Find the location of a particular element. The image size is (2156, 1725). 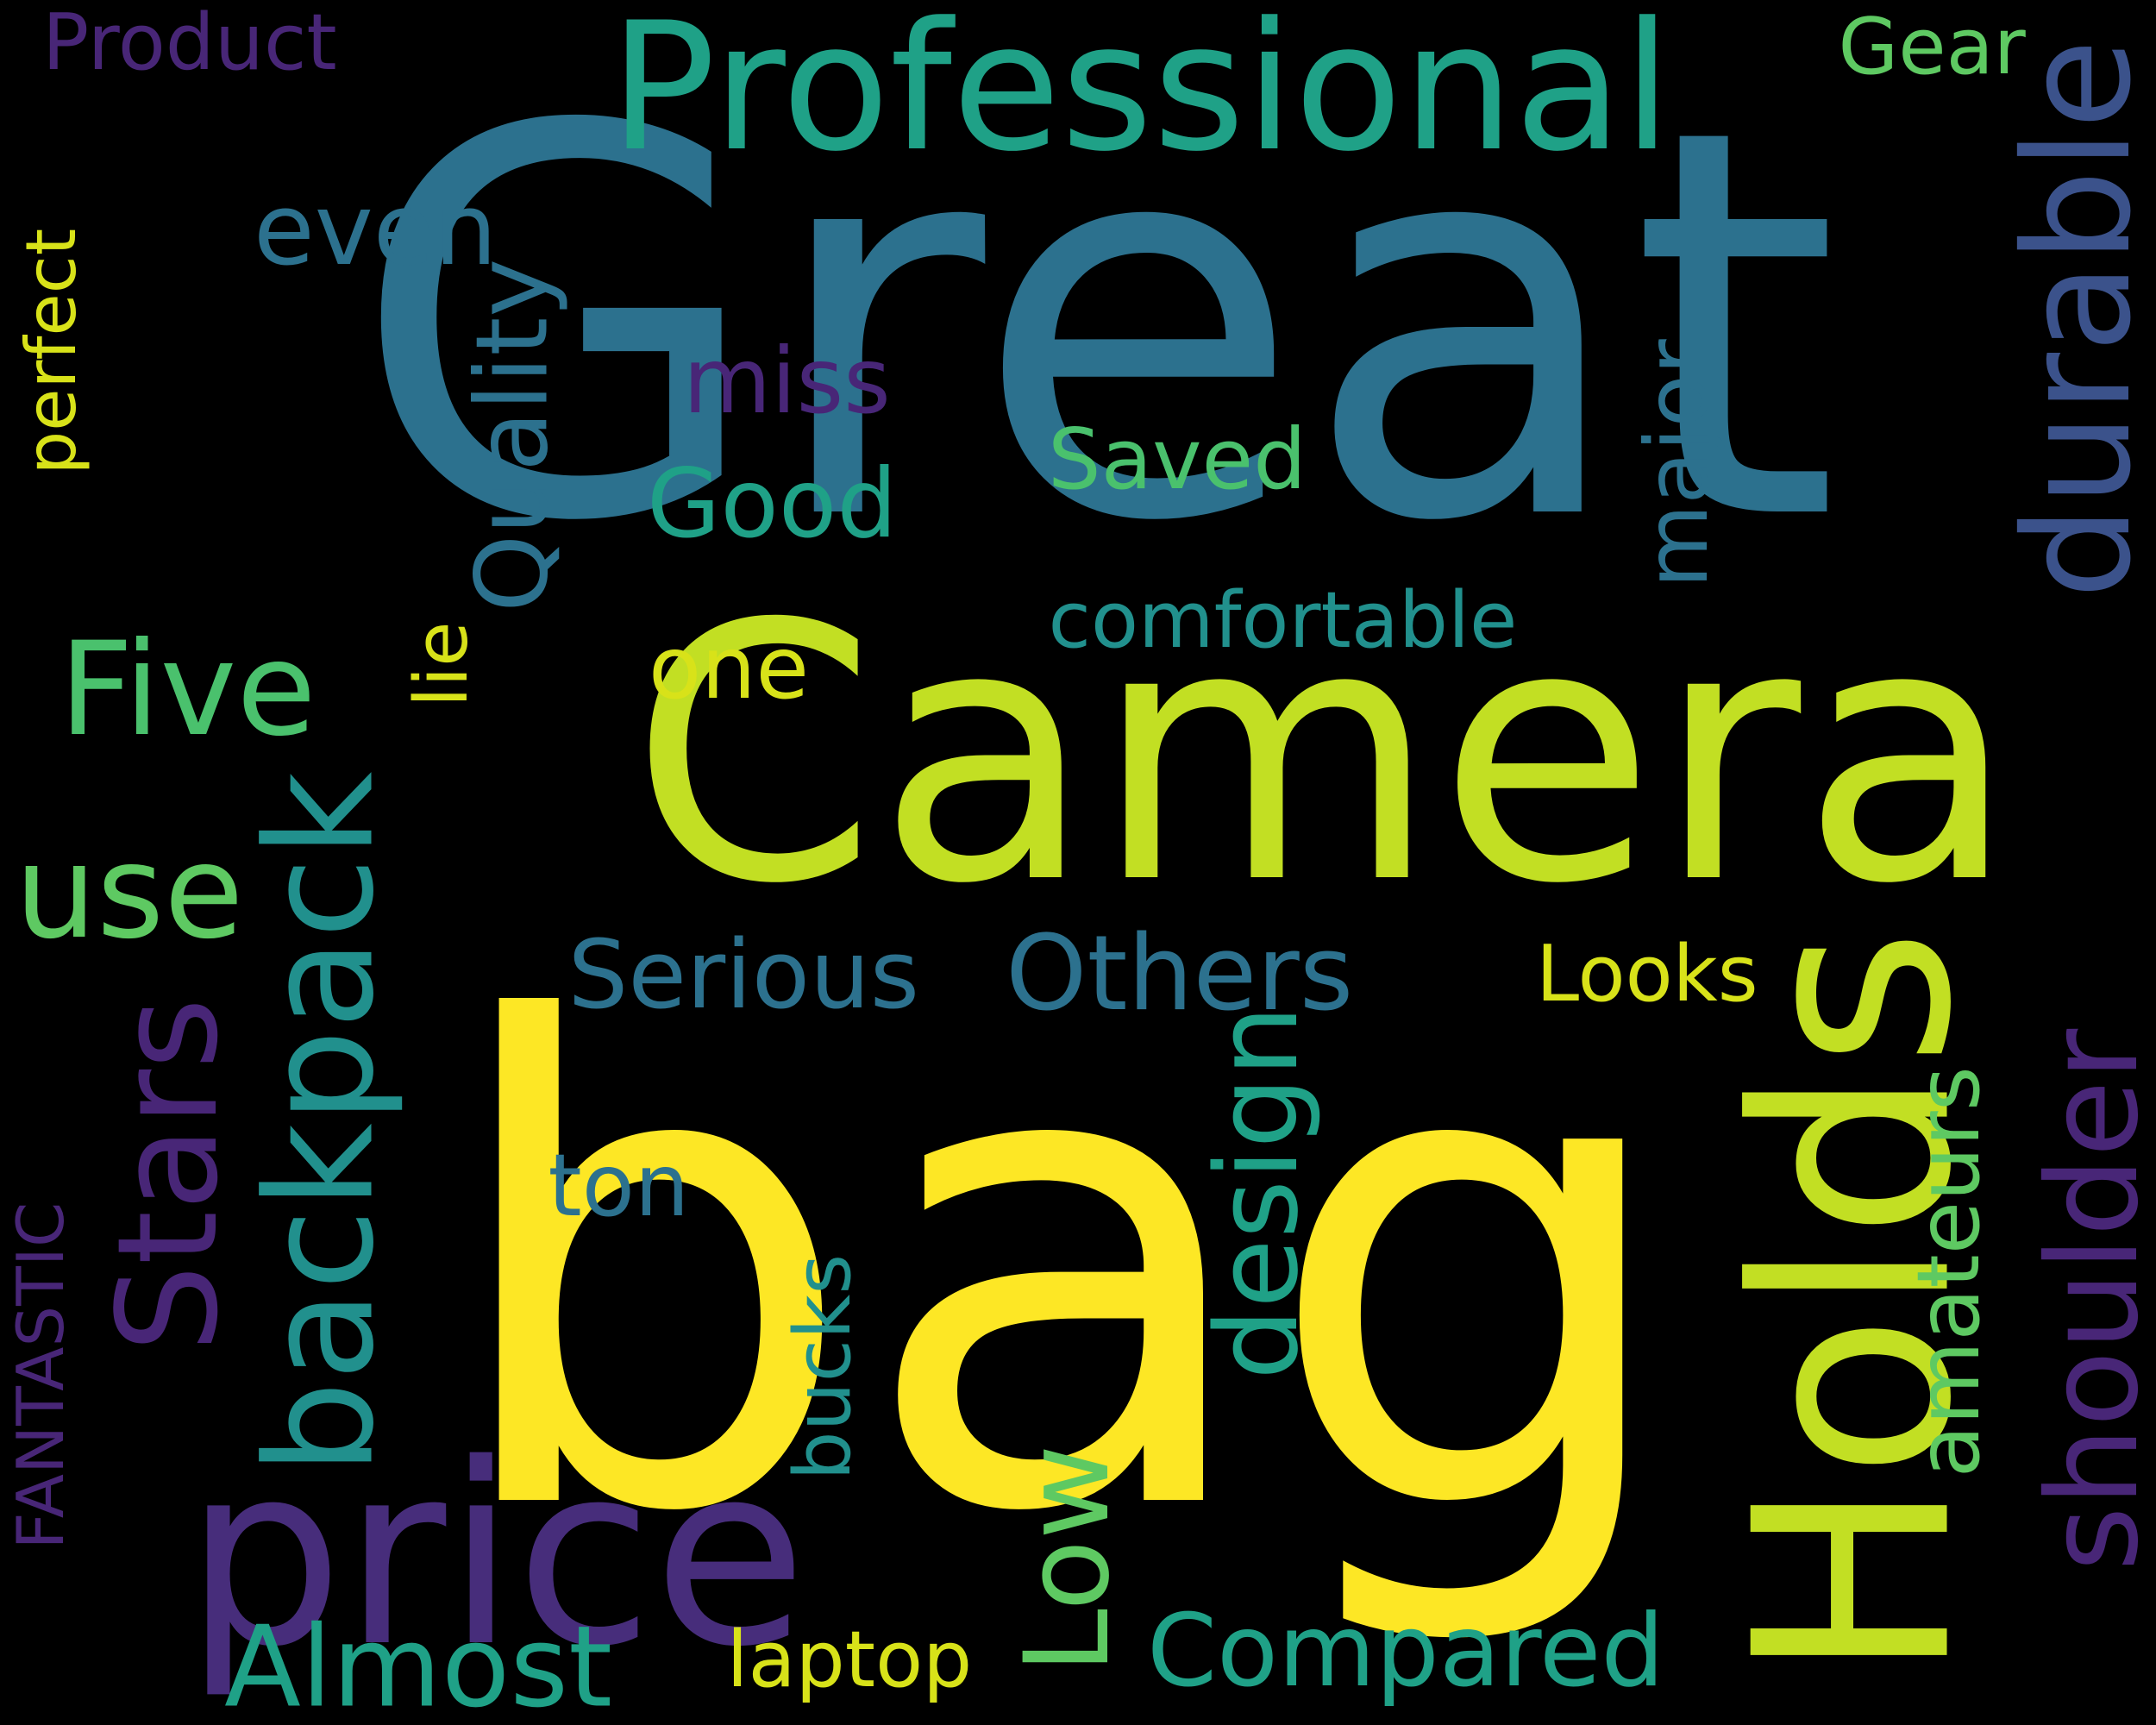

word-fantastic: FANTASTIC is located at coordinates (40, 1376).